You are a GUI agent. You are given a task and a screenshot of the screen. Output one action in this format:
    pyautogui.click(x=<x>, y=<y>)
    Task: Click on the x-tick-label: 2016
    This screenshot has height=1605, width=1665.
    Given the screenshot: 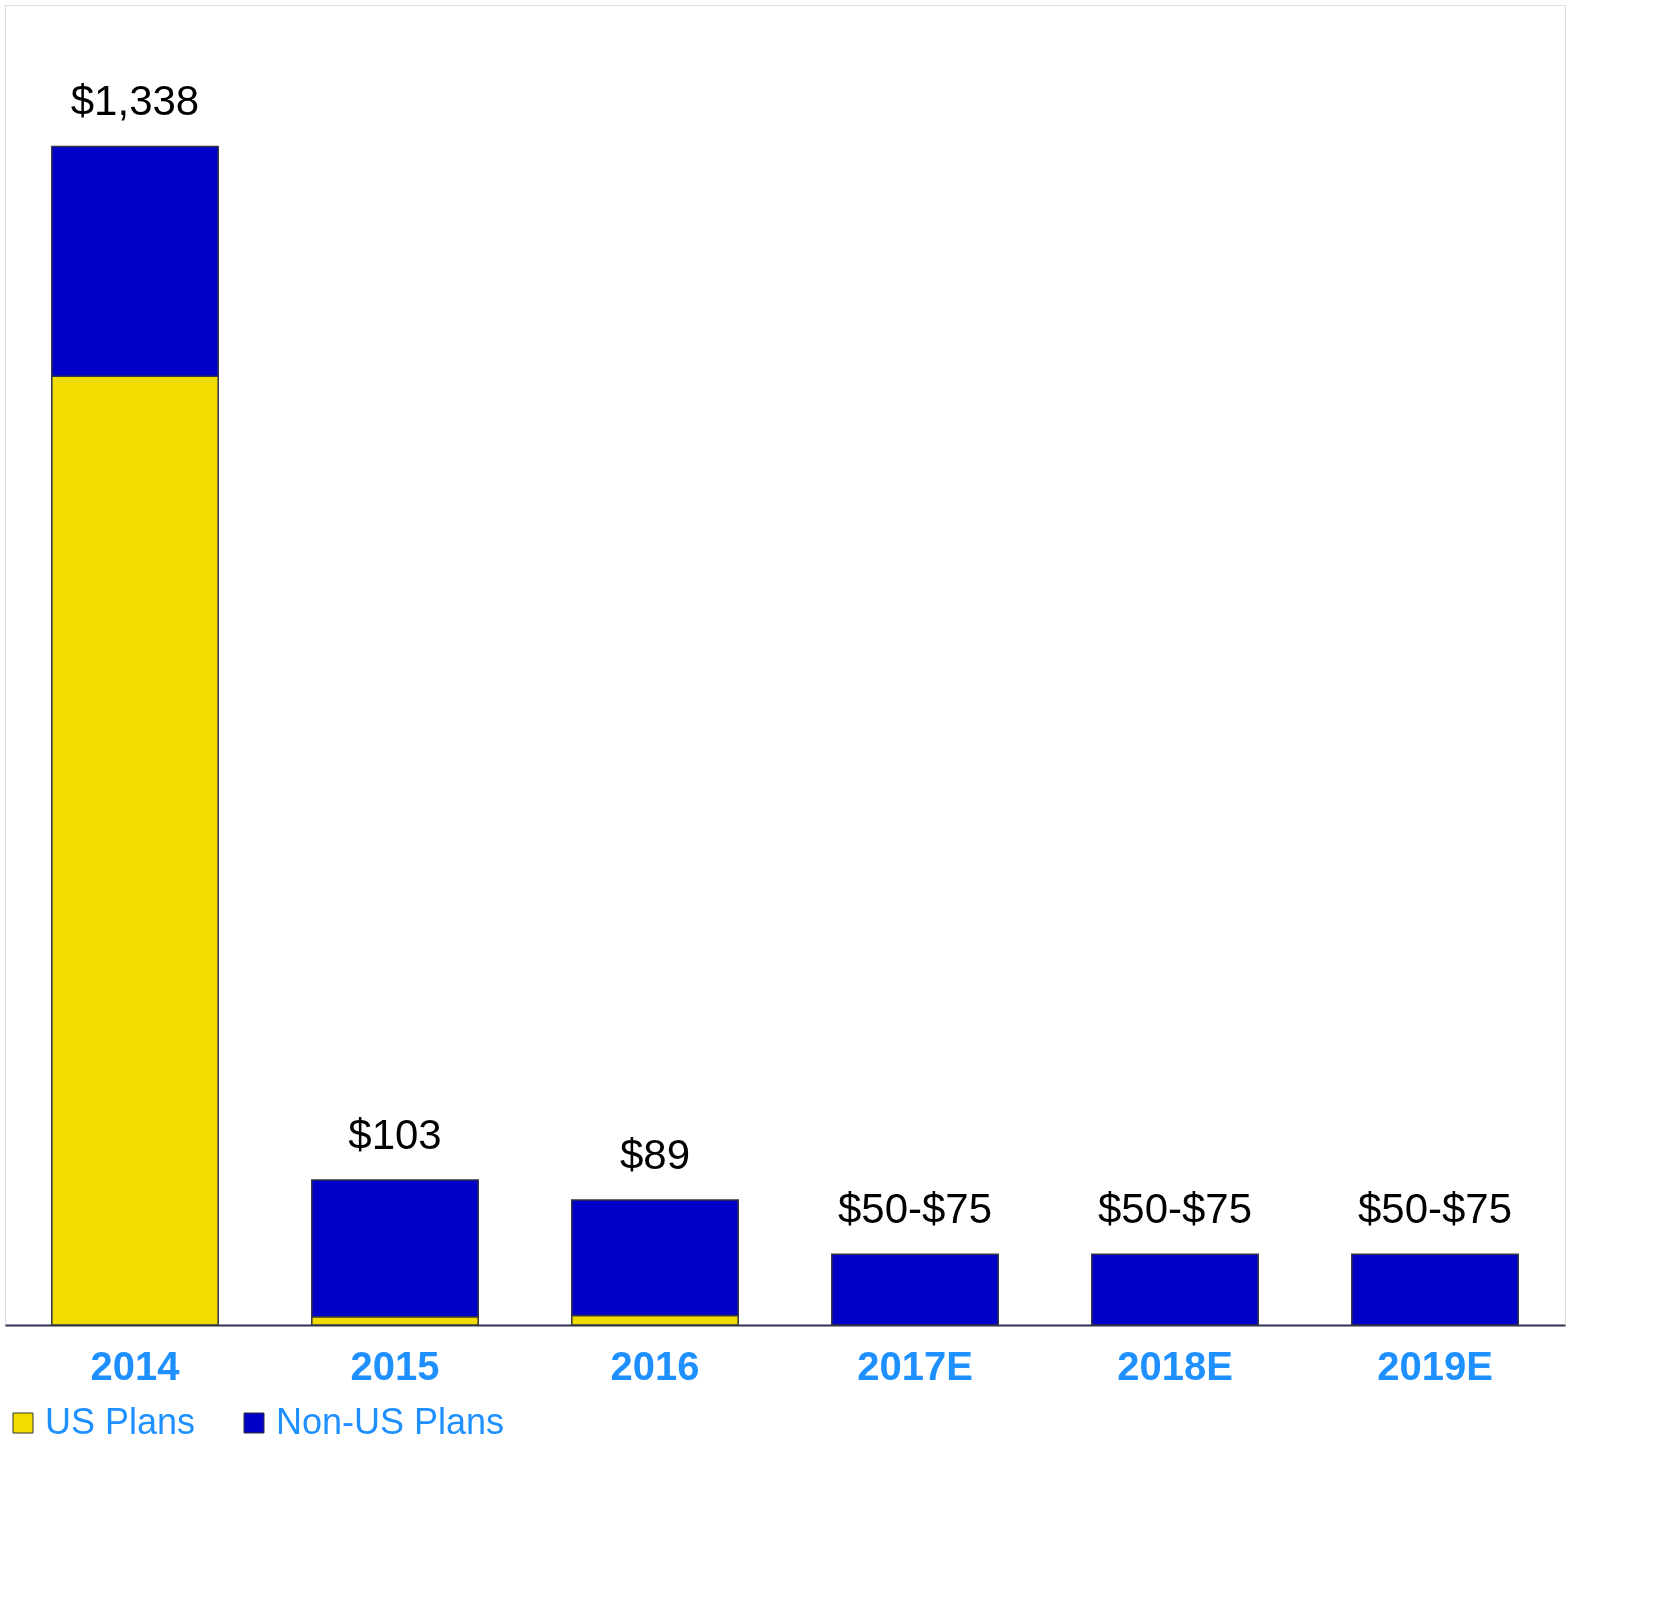 What is the action you would take?
    pyautogui.click(x=655, y=1365)
    